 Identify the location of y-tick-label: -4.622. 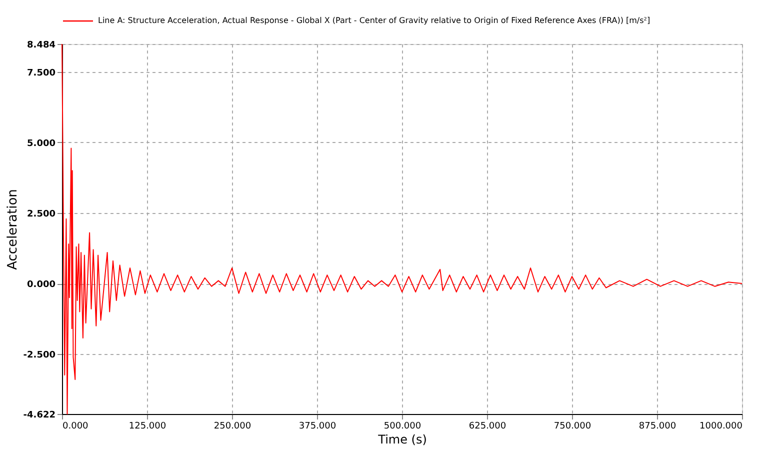
(39, 415).